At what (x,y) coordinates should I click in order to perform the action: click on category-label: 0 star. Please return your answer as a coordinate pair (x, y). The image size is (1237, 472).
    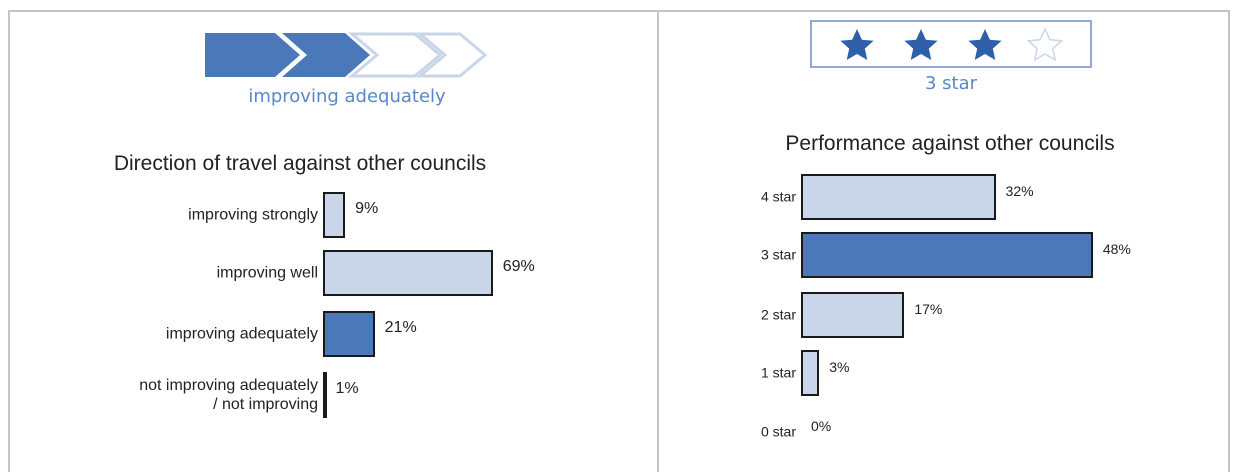
    Looking at the image, I should click on (778, 431).